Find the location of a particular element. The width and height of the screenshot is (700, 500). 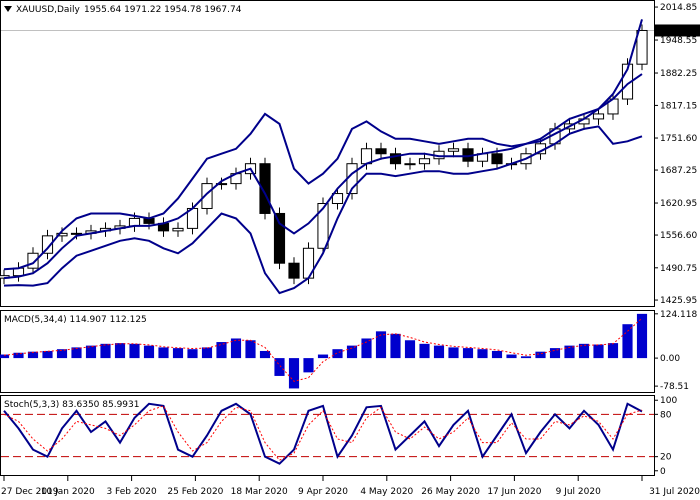

price-y-tick-label: 1687.25 is located at coordinates (678, 171).